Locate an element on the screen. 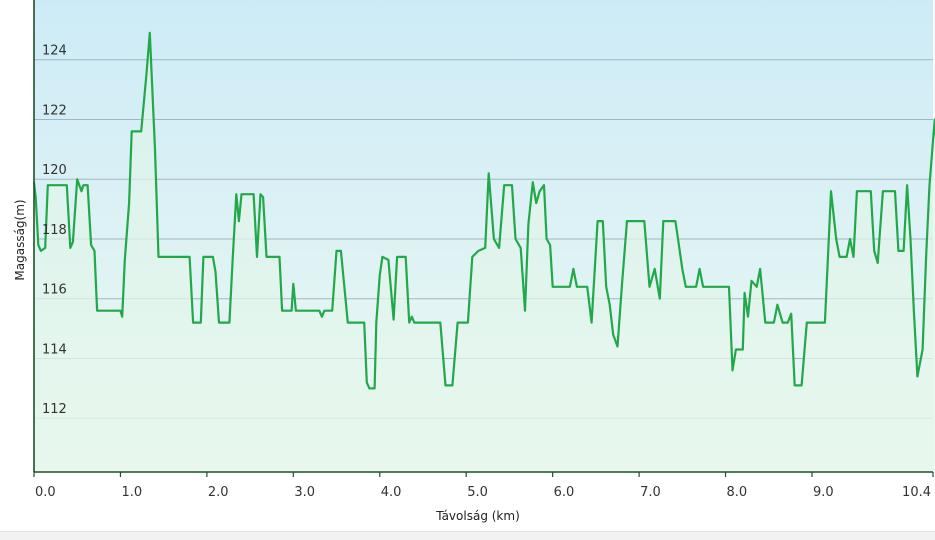 The image size is (935, 540). x-tick-label: 3.0 is located at coordinates (304, 492).